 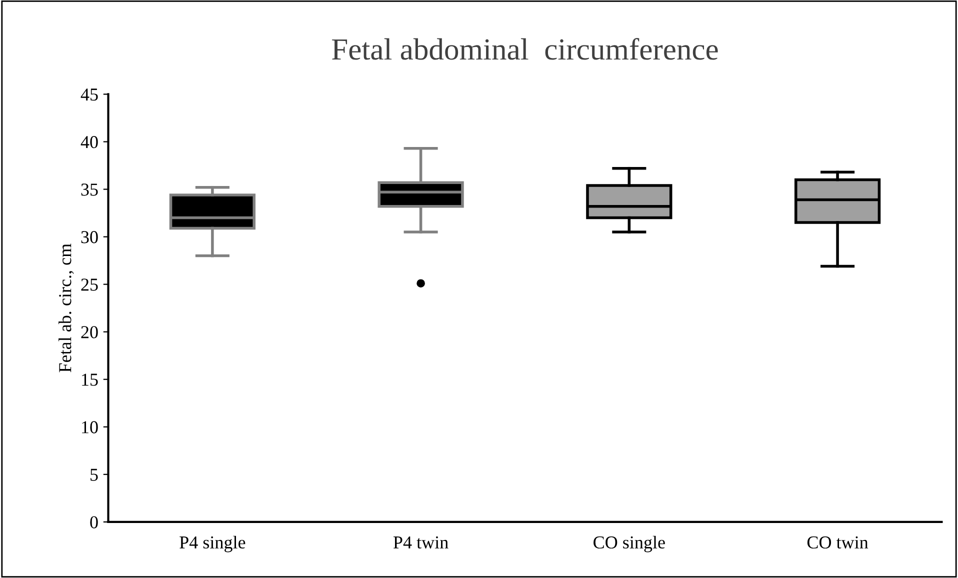 What do you see at coordinates (420, 542) in the screenshot?
I see `x-tick-label: P4 twin` at bounding box center [420, 542].